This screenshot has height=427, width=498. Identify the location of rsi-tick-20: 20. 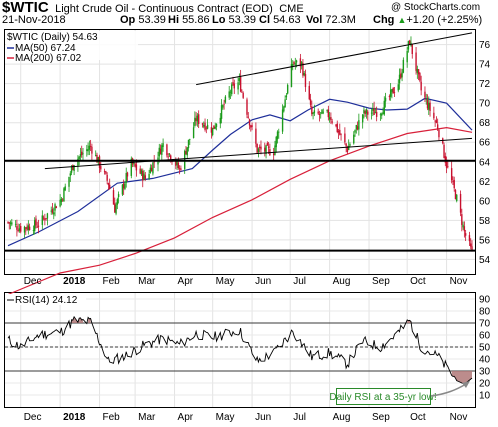
(485, 384).